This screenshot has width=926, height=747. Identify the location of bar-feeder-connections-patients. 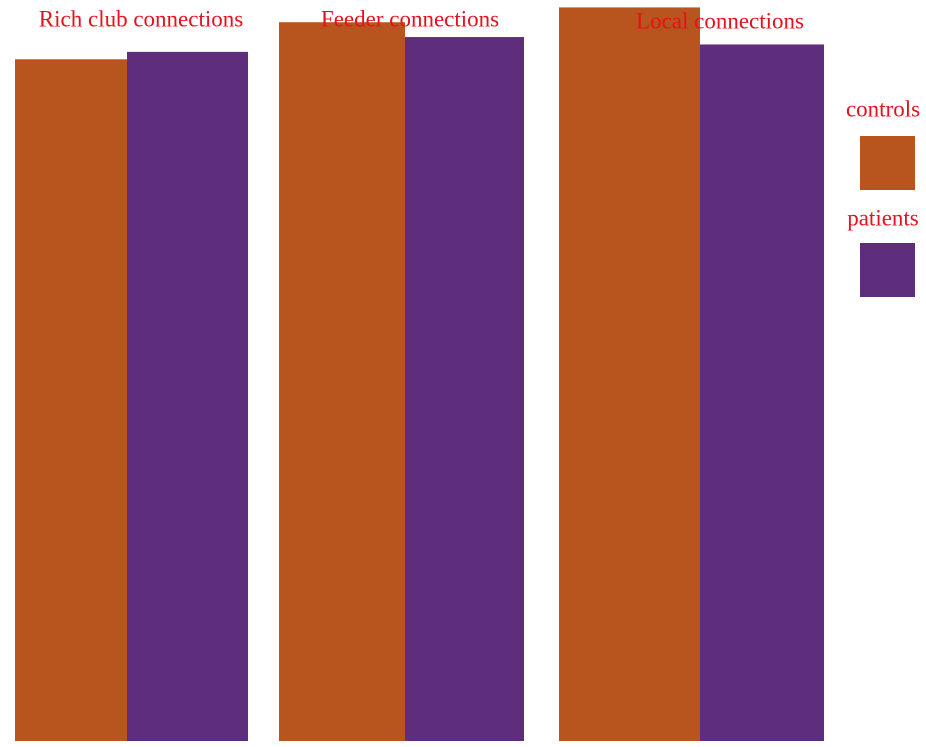
(464, 389).